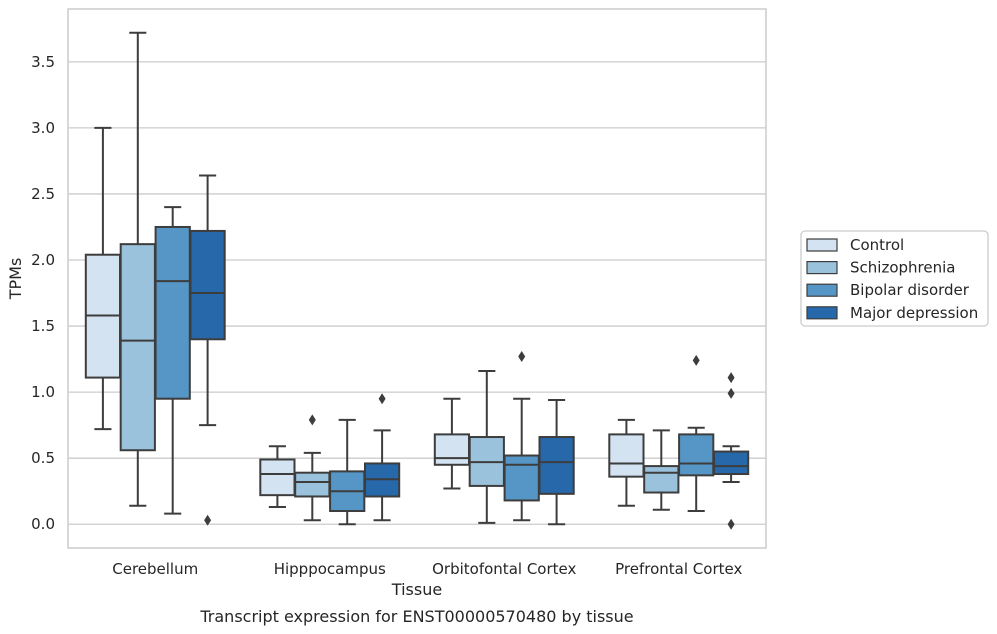  I want to click on y-tick-label: 3.5, so click(43, 62).